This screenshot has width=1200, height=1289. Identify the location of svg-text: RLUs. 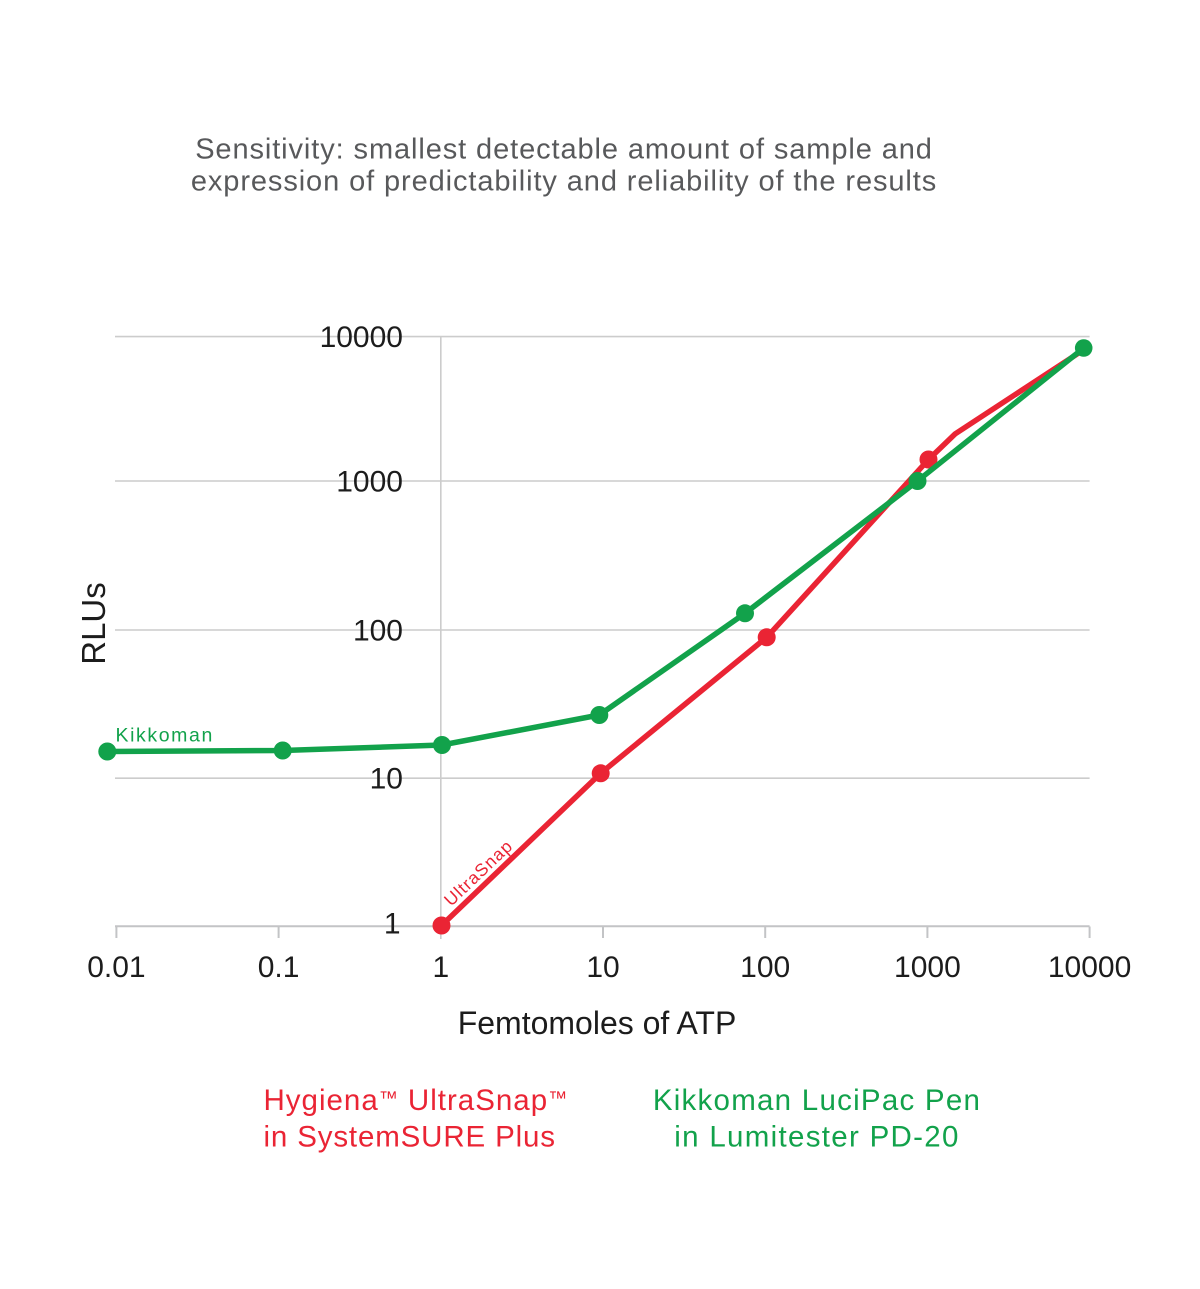
(93, 623).